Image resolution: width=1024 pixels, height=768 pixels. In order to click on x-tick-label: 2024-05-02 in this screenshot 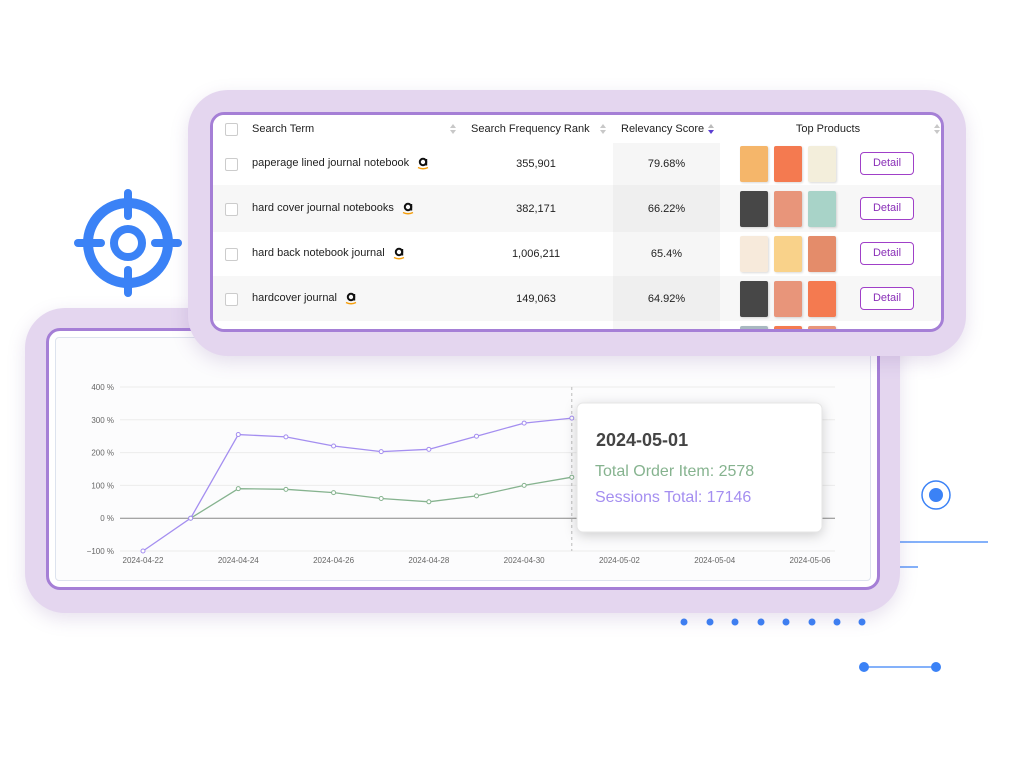, I will do `click(619, 560)`.